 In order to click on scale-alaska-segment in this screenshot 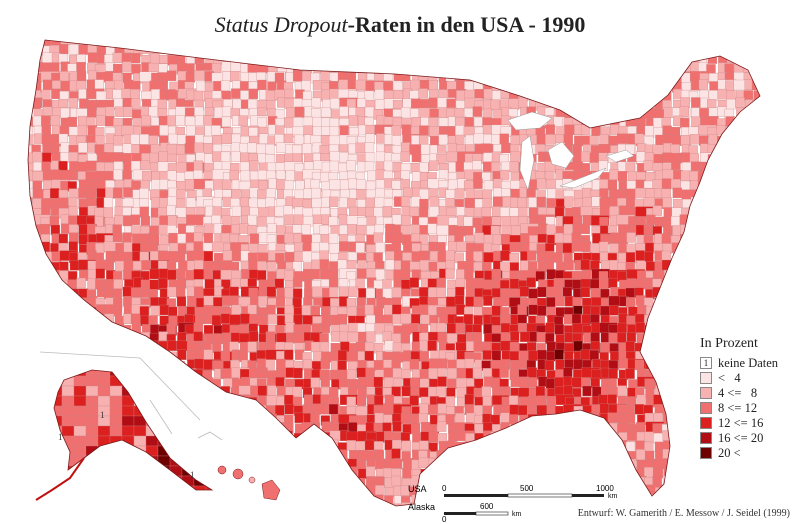, I will do `click(492, 513)`.